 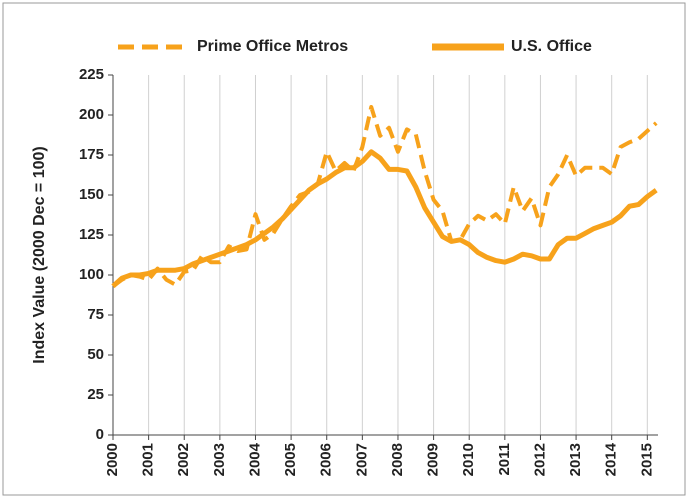 I want to click on x-tick-label: 2007, so click(x=361, y=459).